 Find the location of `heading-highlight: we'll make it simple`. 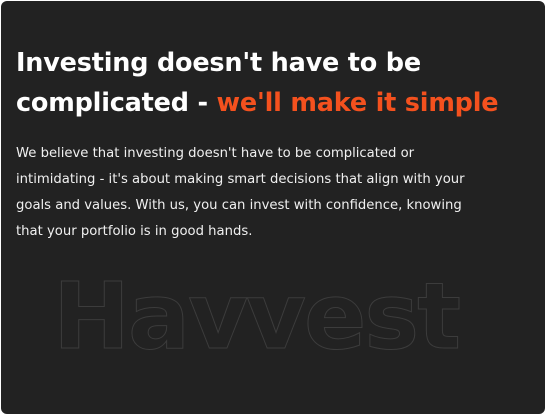

heading-highlight: we'll make it simple is located at coordinates (357, 103).